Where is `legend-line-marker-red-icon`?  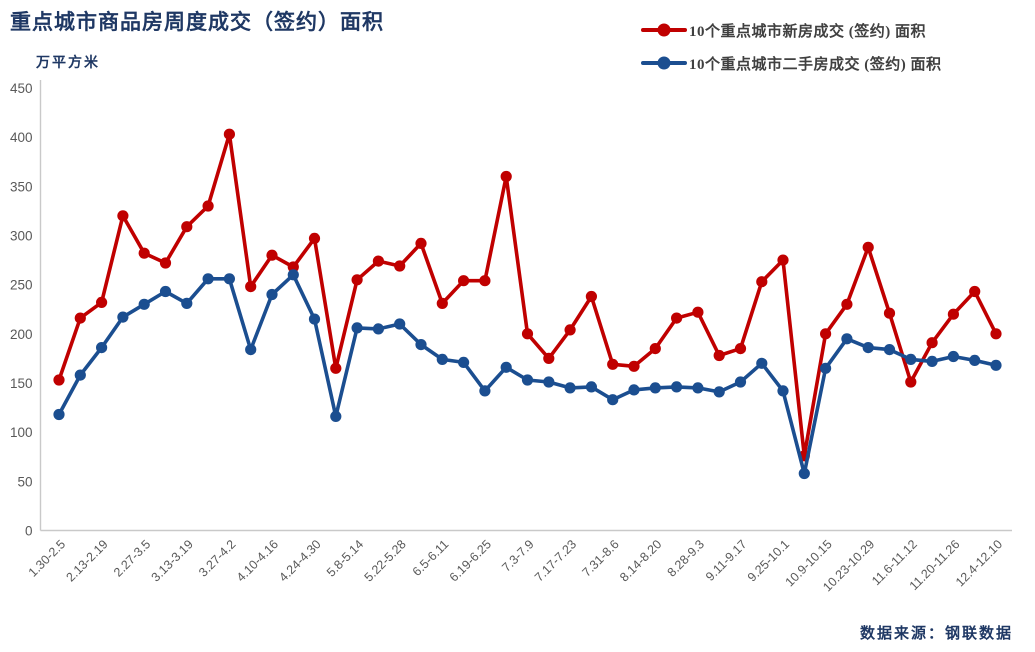 legend-line-marker-red-icon is located at coordinates (664, 30).